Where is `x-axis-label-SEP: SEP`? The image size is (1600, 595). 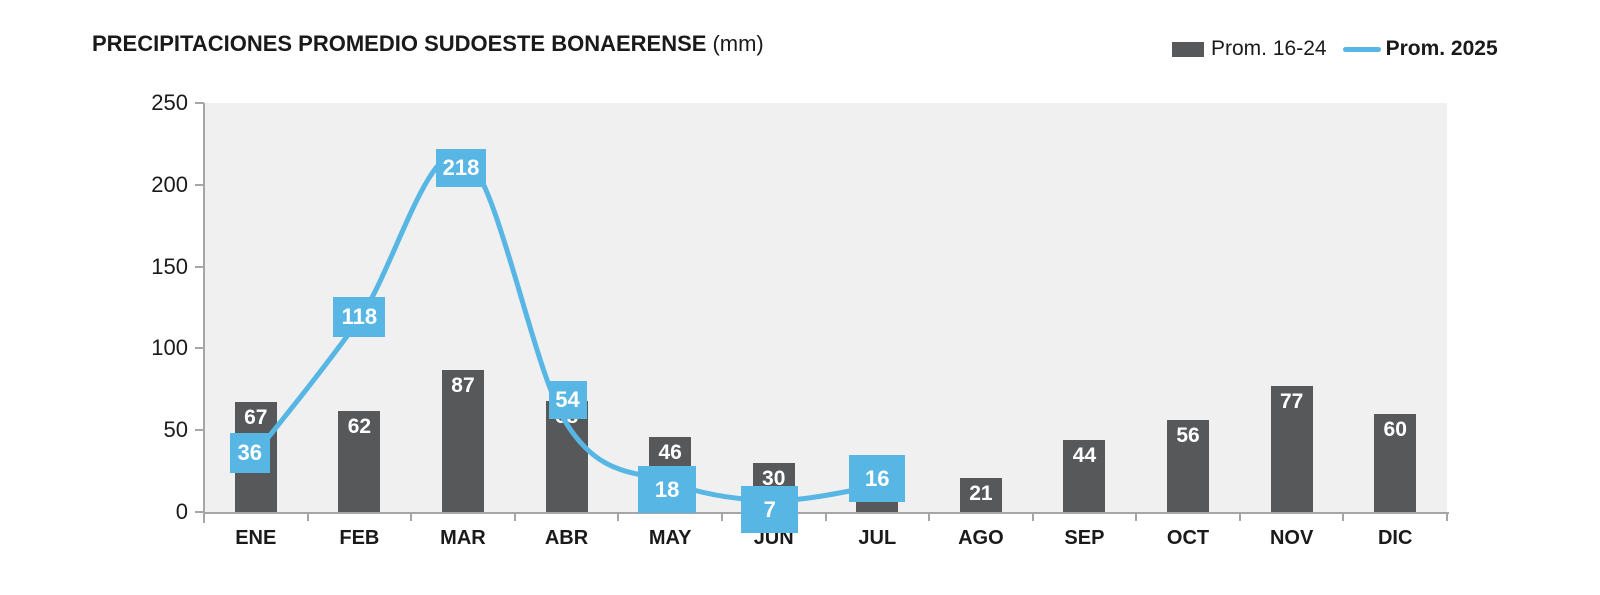 x-axis-label-SEP: SEP is located at coordinates (1084, 538).